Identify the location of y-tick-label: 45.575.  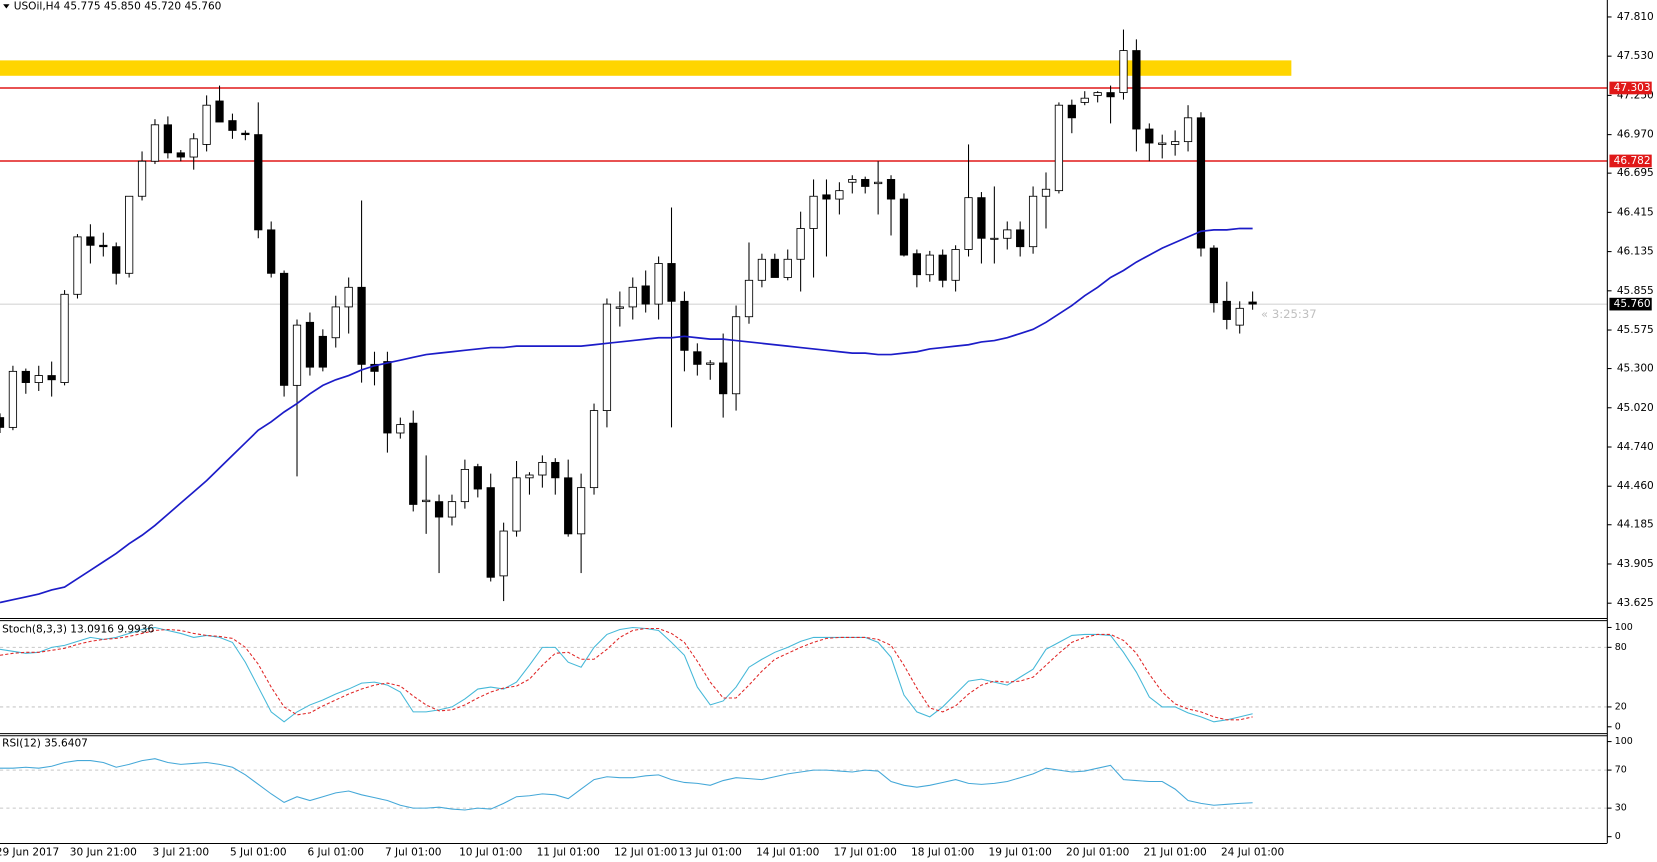
(1635, 330).